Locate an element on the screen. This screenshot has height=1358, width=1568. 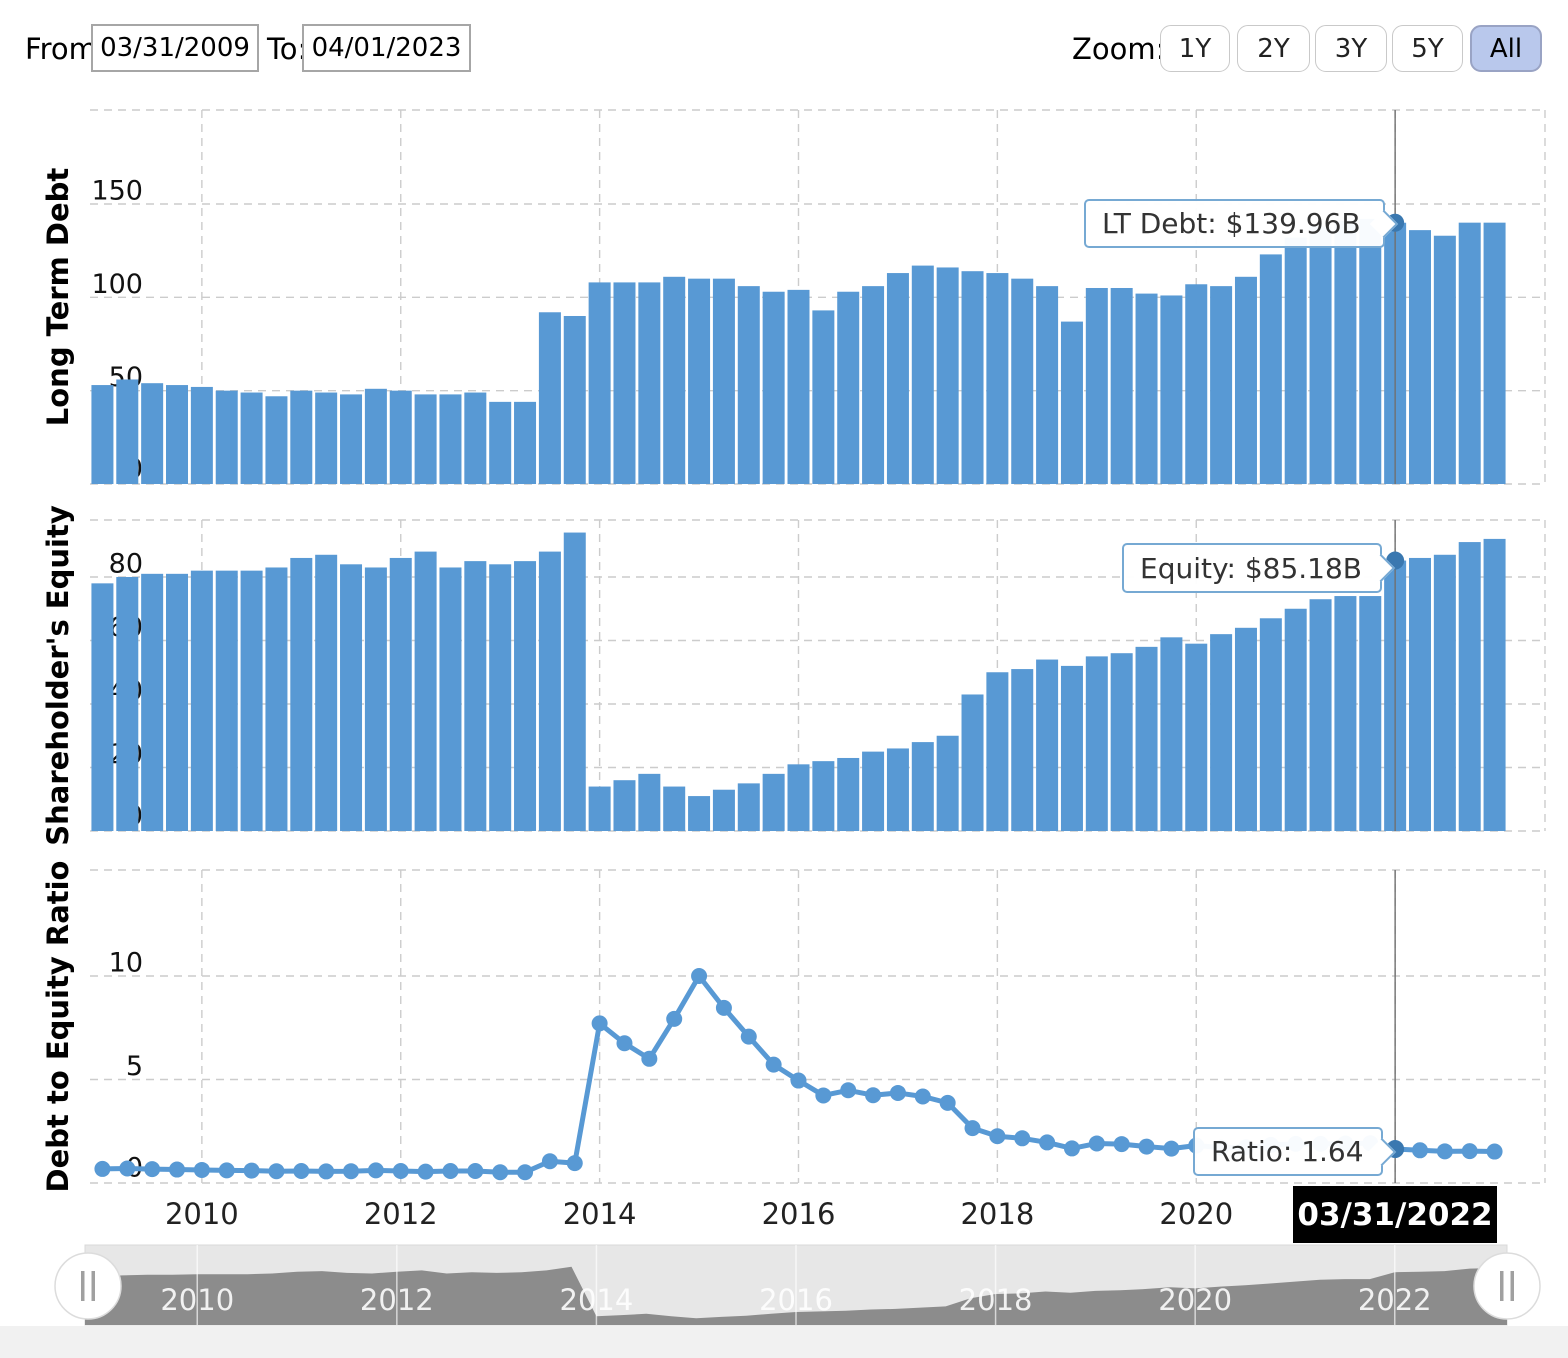
zoom-button-5y: 5Y is located at coordinates (1427, 48).